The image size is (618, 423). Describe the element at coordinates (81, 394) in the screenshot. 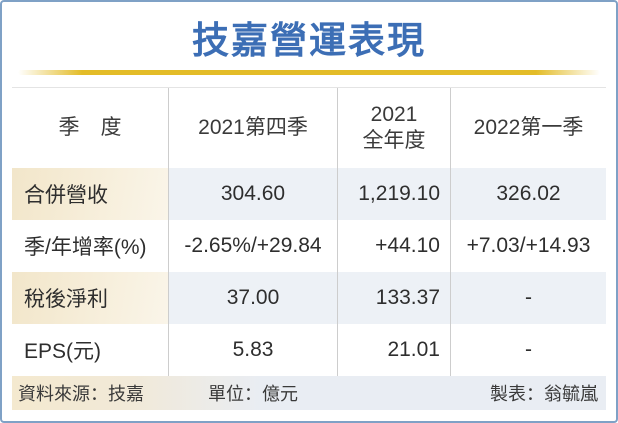

I see `data-source-label: 資料來源：技嘉` at that location.